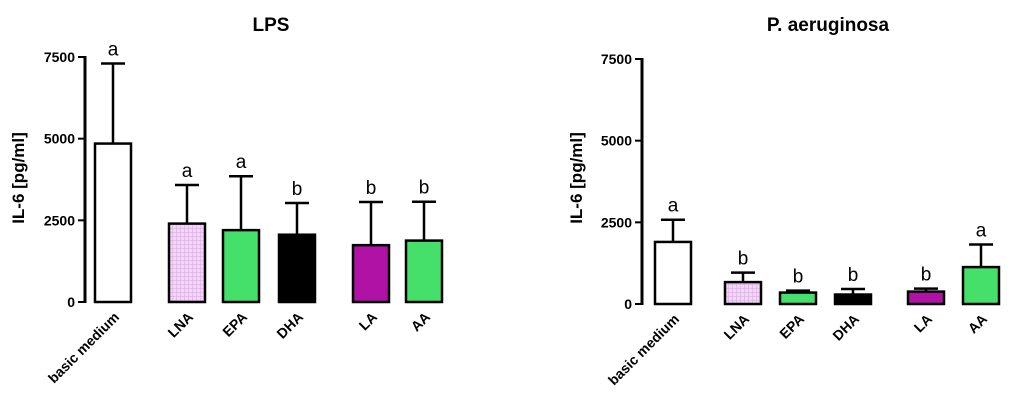 Image resolution: width=1024 pixels, height=419 pixels. What do you see at coordinates (828, 25) in the screenshot?
I see `chart-title: P. aeruginosa` at bounding box center [828, 25].